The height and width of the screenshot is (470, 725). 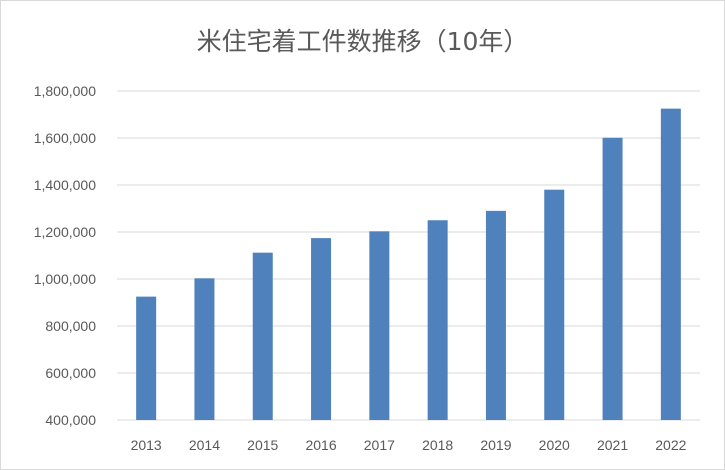 I want to click on y-tick-label: 1,600,000, so click(x=65, y=138).